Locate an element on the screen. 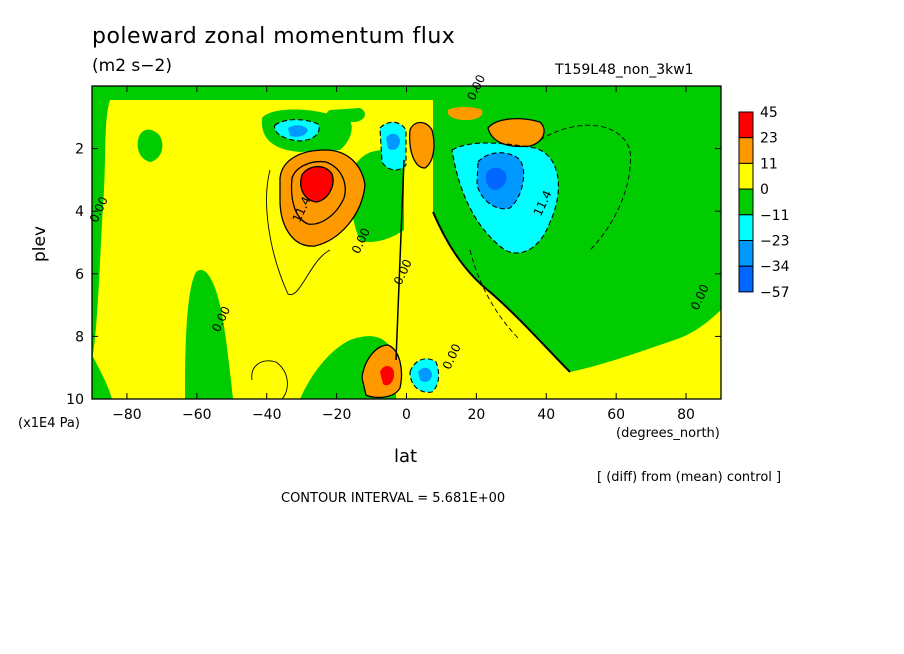 The image size is (904, 654). orange-region-nh-upper is located at coordinates (516, 132).